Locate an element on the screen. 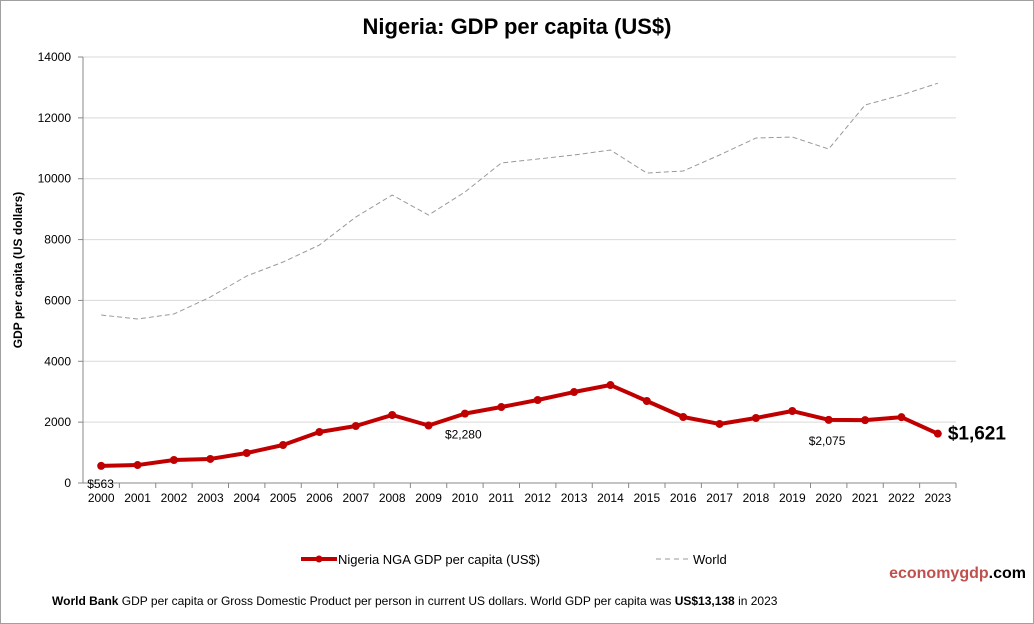 This screenshot has height=624, width=1034. y-tick-label: 10000 is located at coordinates (55, 179).